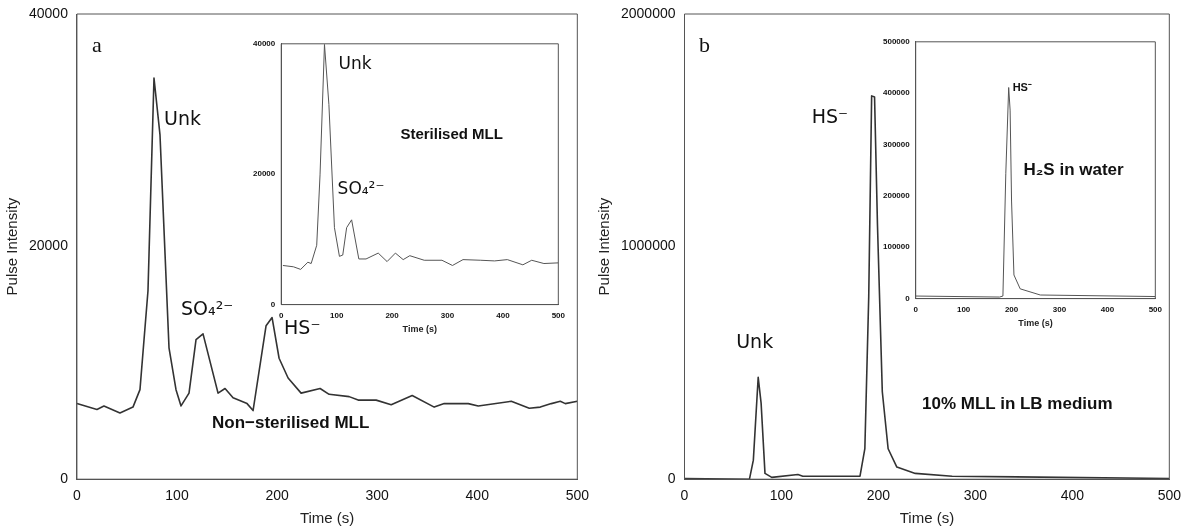 Image resolution: width=1184 pixels, height=530 pixels. Describe the element at coordinates (896, 247) in the screenshot. I see `y-tick-label: 100000` at that location.